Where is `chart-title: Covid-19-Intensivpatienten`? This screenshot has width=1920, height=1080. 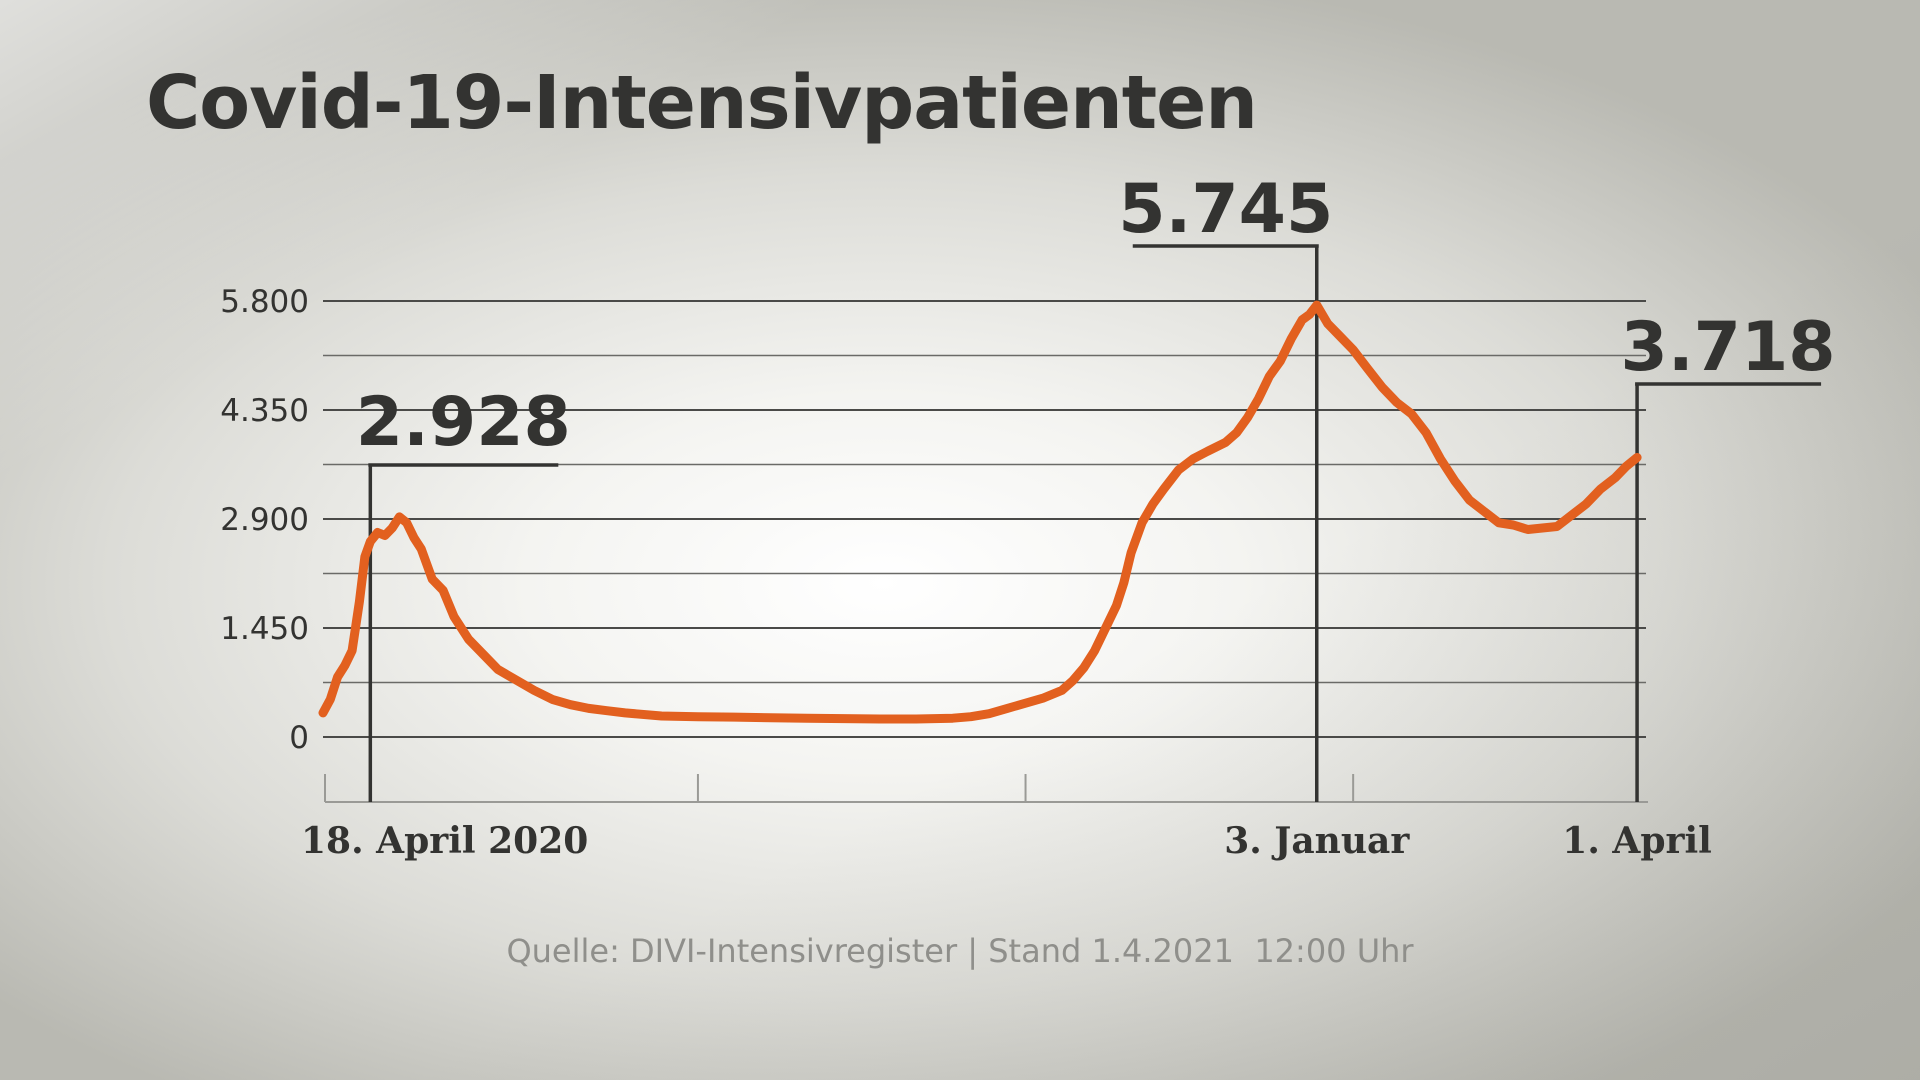
chart-title: Covid-19-Intensivpatienten is located at coordinates (702, 103).